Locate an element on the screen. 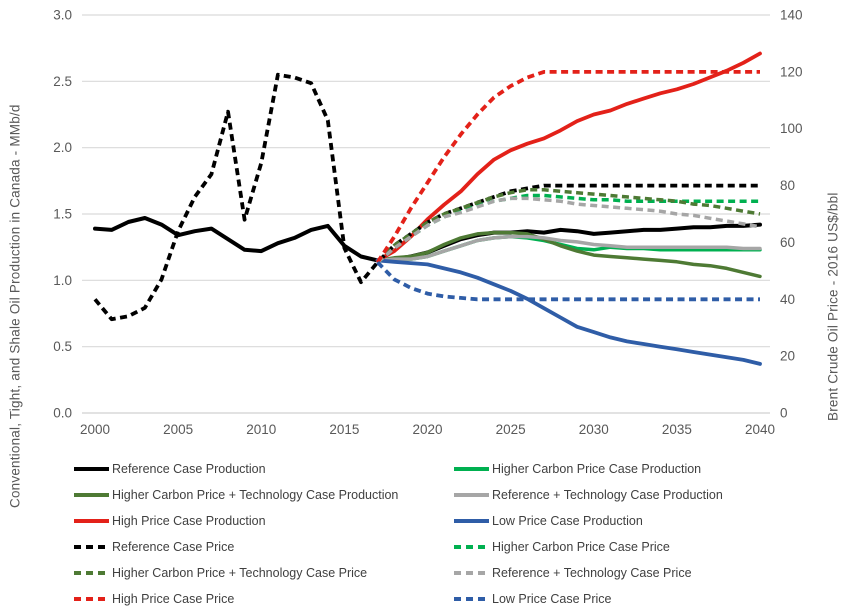  left-axis-tick-label: 2.5 is located at coordinates (62, 81).